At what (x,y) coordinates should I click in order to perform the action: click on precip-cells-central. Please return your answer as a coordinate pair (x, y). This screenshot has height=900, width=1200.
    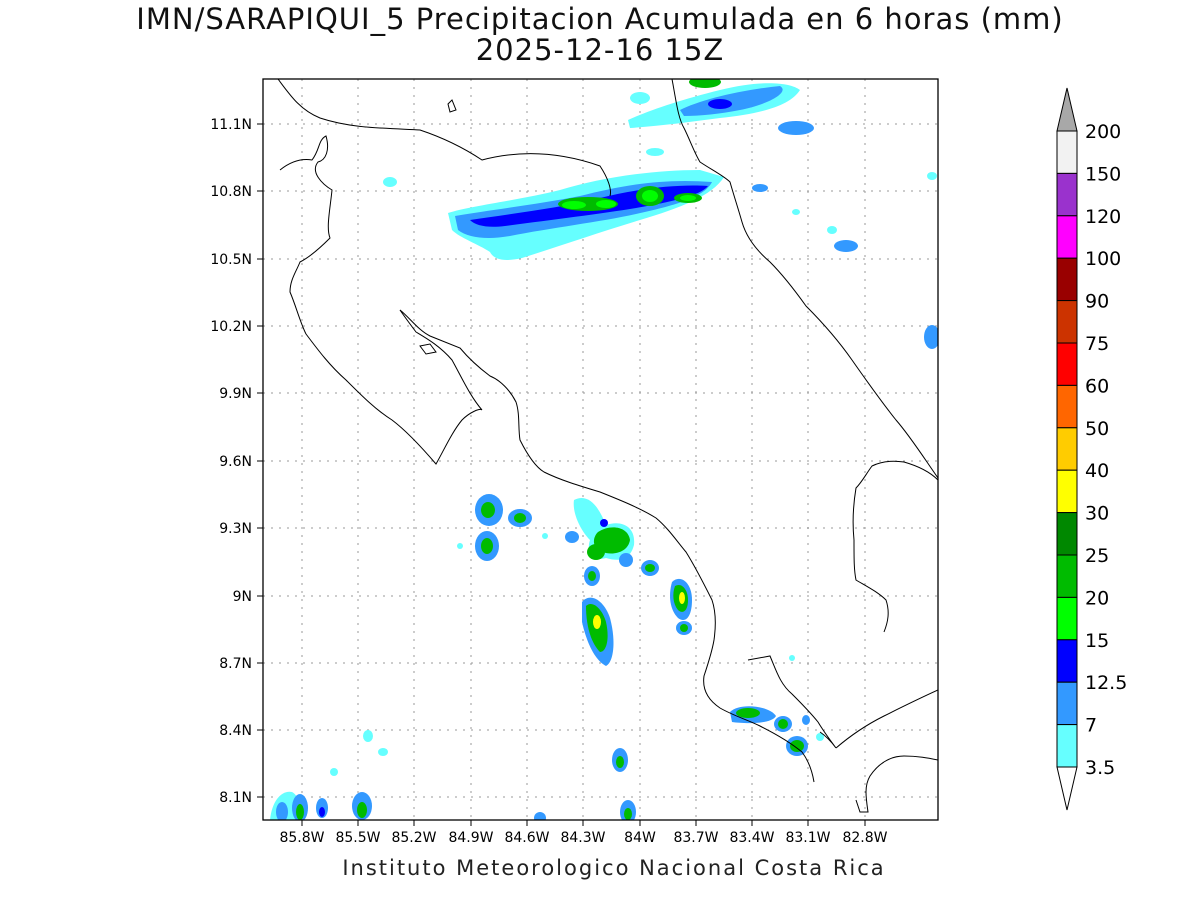
    Looking at the image, I should click on (574, 580).